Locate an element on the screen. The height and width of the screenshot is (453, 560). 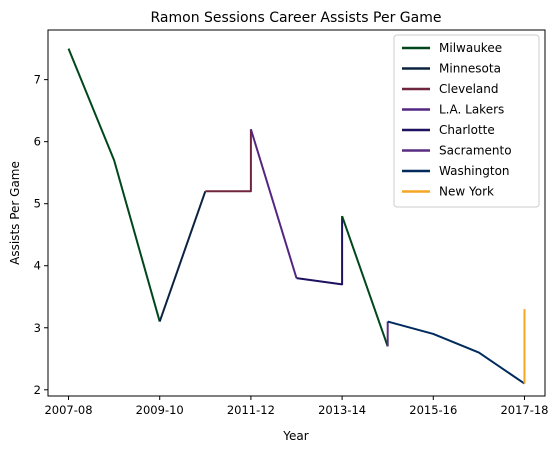
legend-label: Sacramento is located at coordinates (475, 151).